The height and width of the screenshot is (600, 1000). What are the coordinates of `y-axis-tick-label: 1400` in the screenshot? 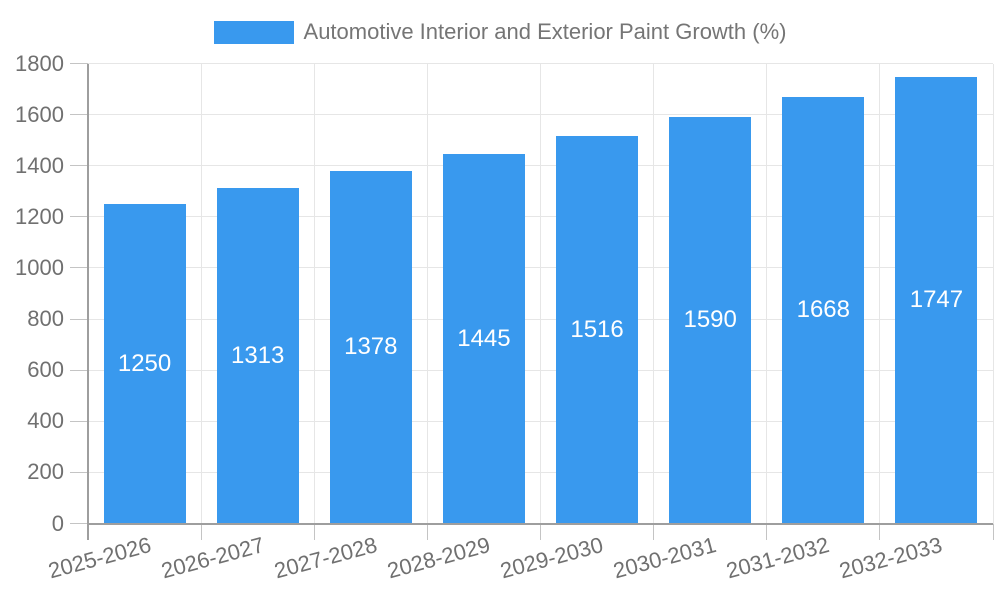 It's located at (39, 165).